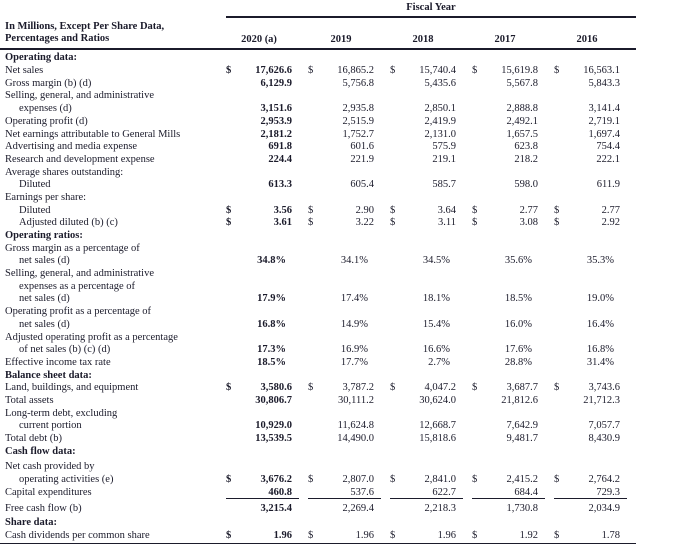  I want to click on table-row: Long-term debt, excluding, so click(318, 414).